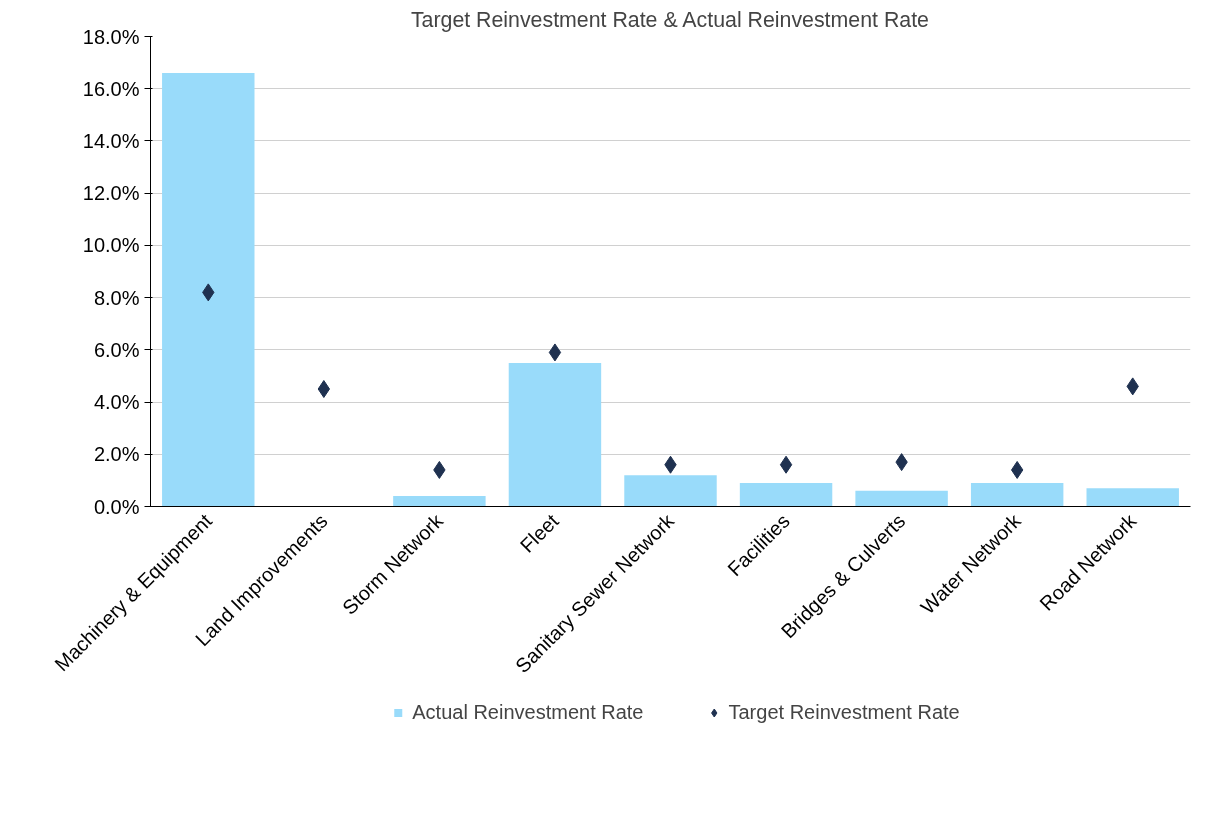  Describe the element at coordinates (116, 297) in the screenshot. I see `y-tick-label: 8.0%` at that location.